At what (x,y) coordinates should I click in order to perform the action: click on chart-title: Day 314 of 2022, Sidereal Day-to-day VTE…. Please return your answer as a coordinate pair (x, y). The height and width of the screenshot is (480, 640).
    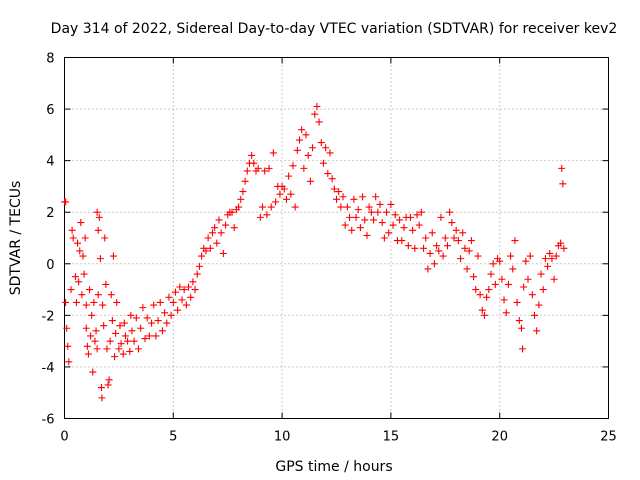
    Looking at the image, I should click on (334, 29).